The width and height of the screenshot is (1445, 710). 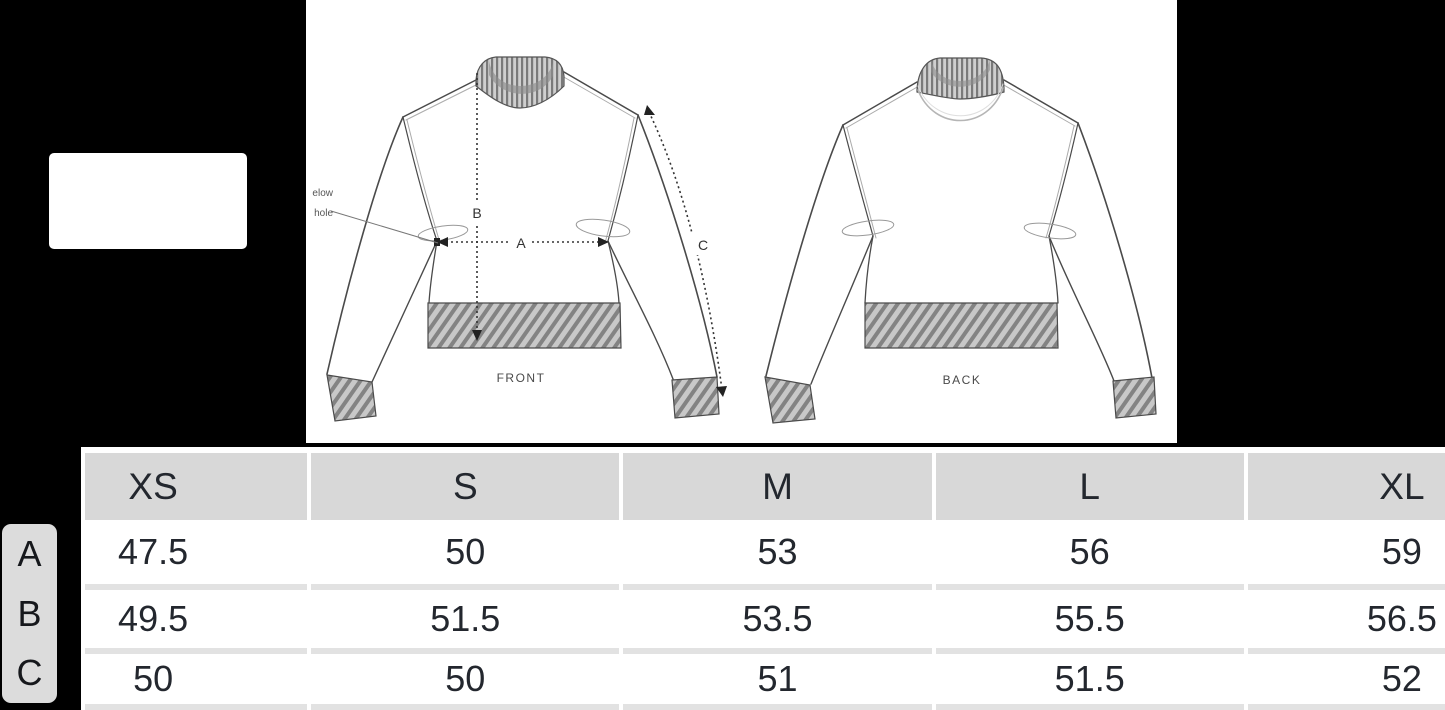 What do you see at coordinates (1134, 397) in the screenshot?
I see `back-right-cuff-rib` at bounding box center [1134, 397].